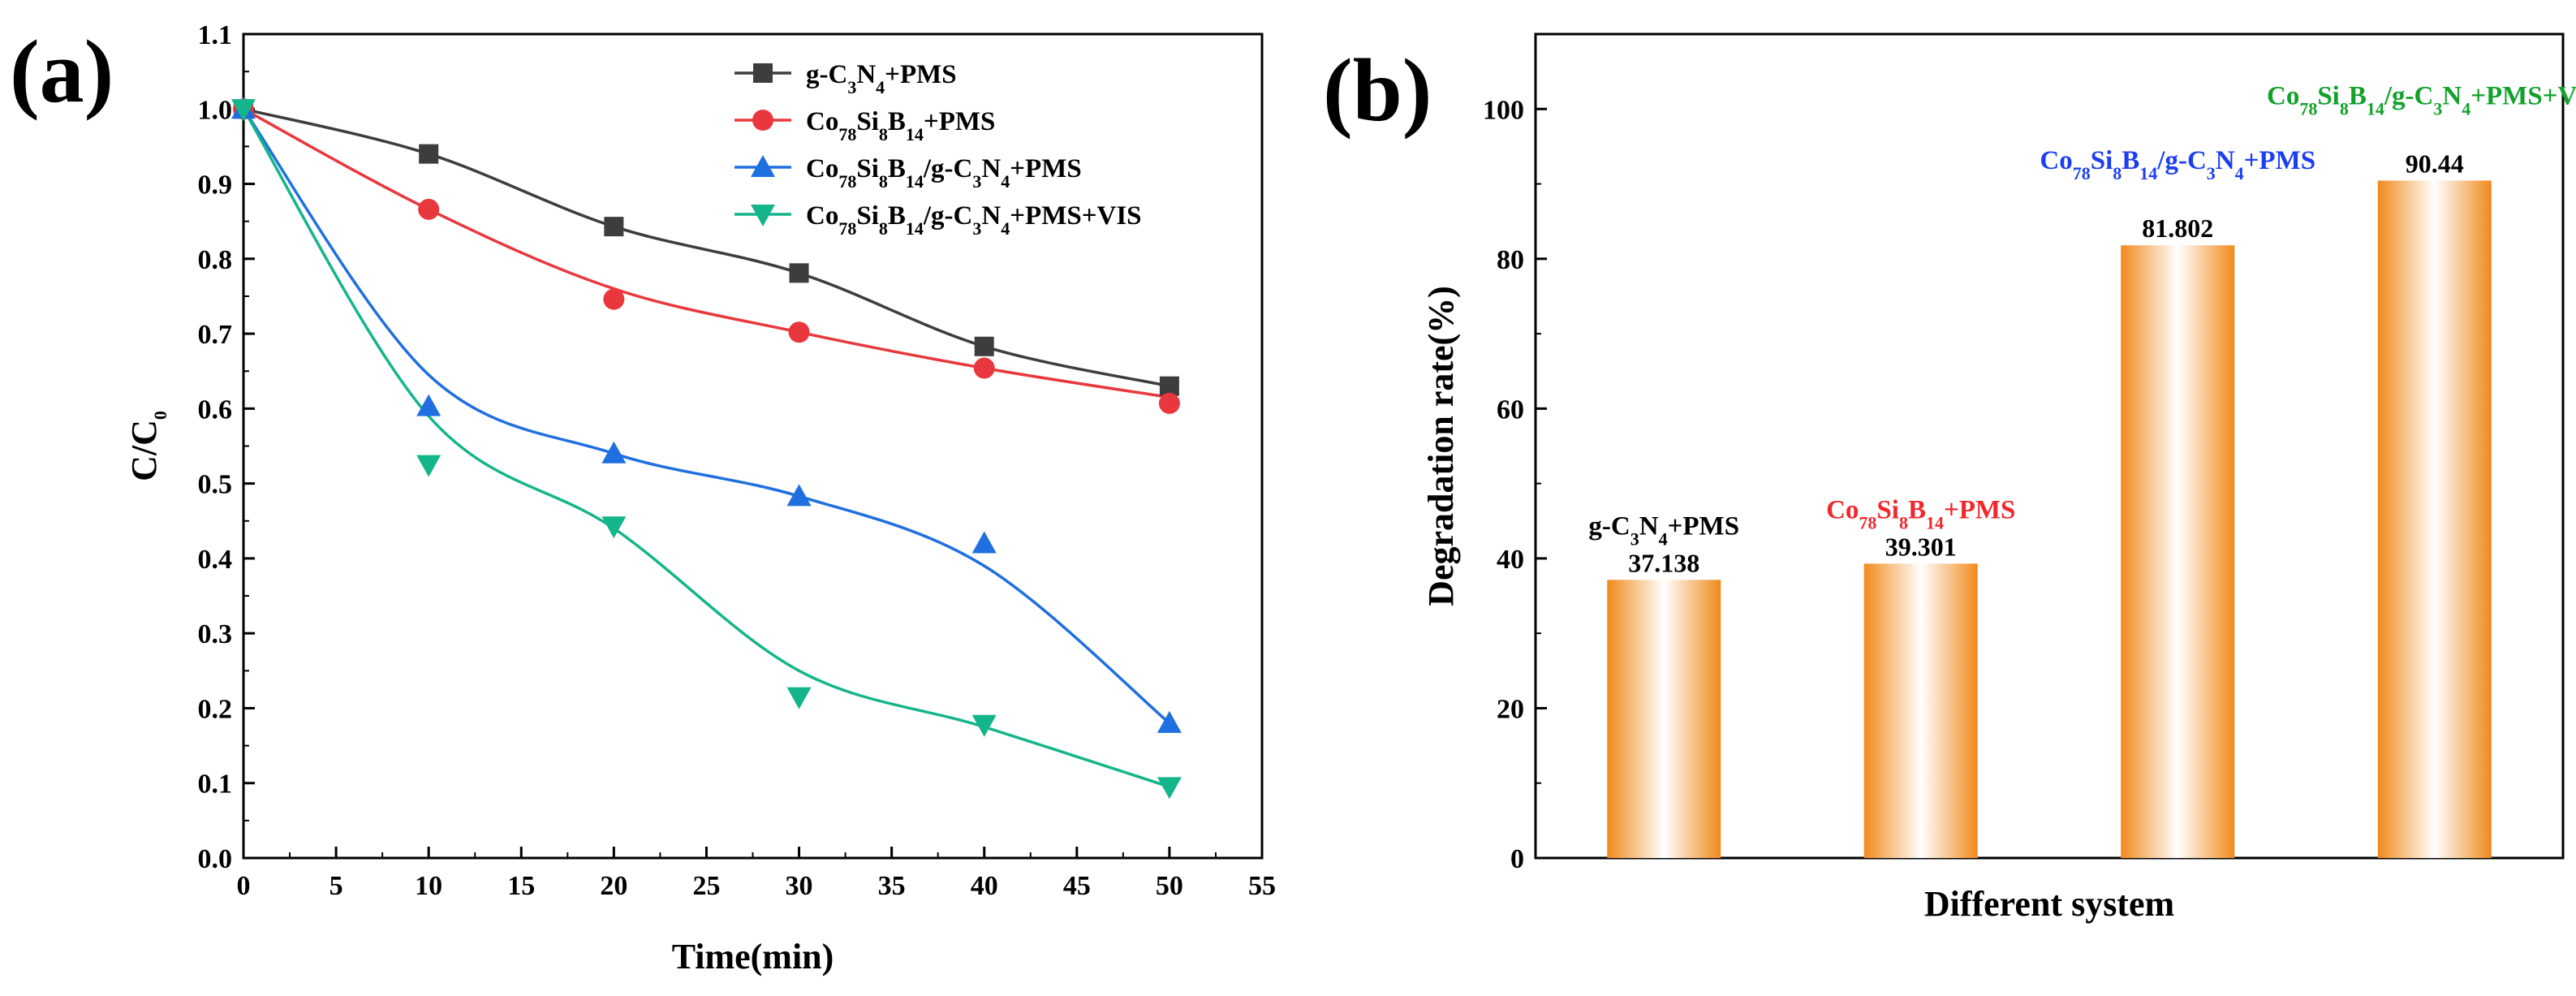  I want to click on category-label-3-part: Co, so click(2056, 160).